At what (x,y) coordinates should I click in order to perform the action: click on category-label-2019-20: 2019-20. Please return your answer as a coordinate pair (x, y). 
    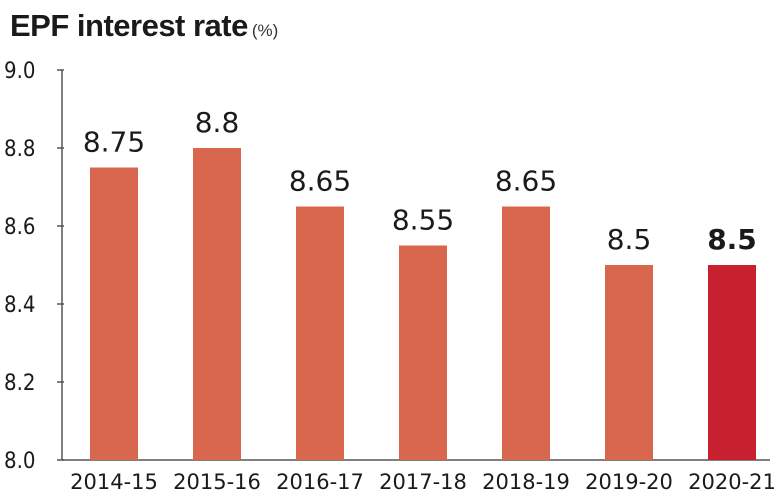
    Looking at the image, I should click on (629, 482).